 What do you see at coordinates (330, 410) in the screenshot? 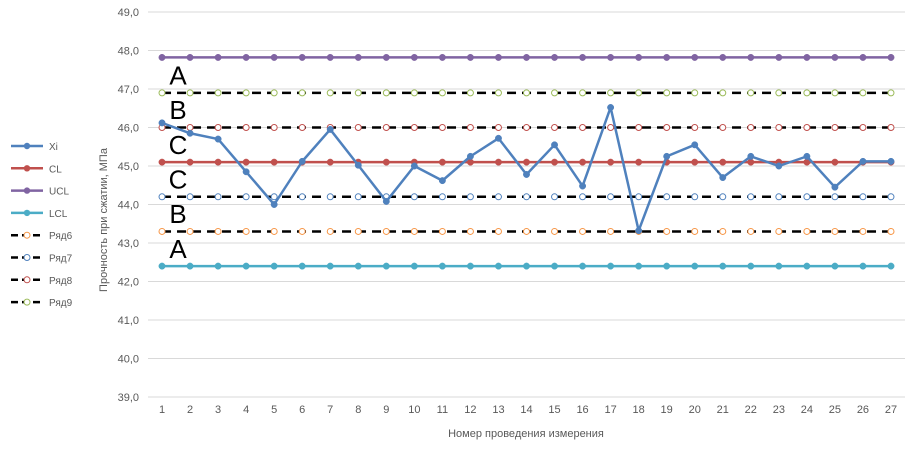
I see `x-tick-label: 7` at bounding box center [330, 410].